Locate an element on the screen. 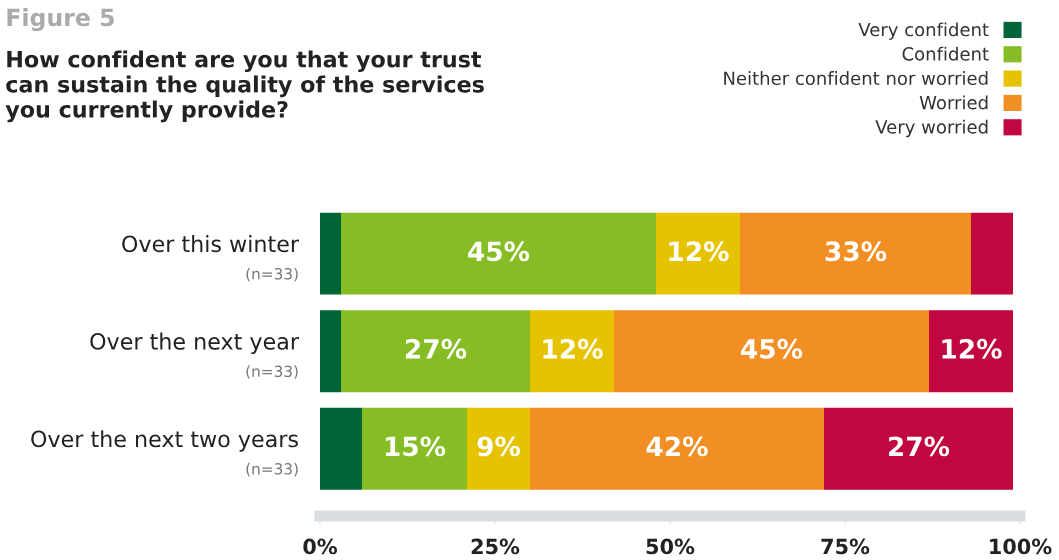 This screenshot has width=1059, height=560. y-tick-label: Over this winter (n=33) is located at coordinates (210, 258).